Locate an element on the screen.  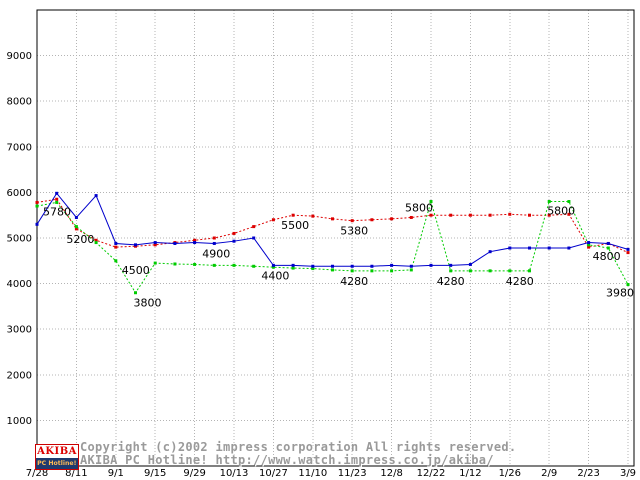
svg-text: 8000 is located at coordinates (19, 102).